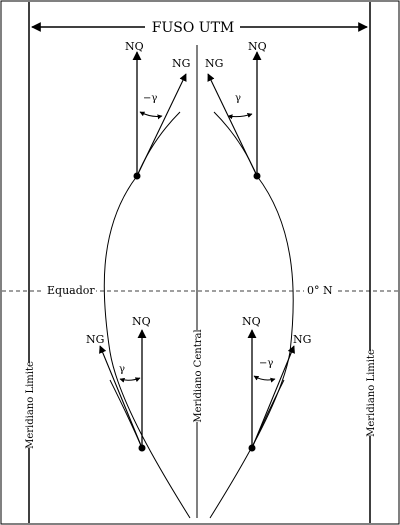 This screenshot has height=525, width=400. Describe the element at coordinates (95, 339) in the screenshot. I see `south-left-ng-label: NG` at that location.